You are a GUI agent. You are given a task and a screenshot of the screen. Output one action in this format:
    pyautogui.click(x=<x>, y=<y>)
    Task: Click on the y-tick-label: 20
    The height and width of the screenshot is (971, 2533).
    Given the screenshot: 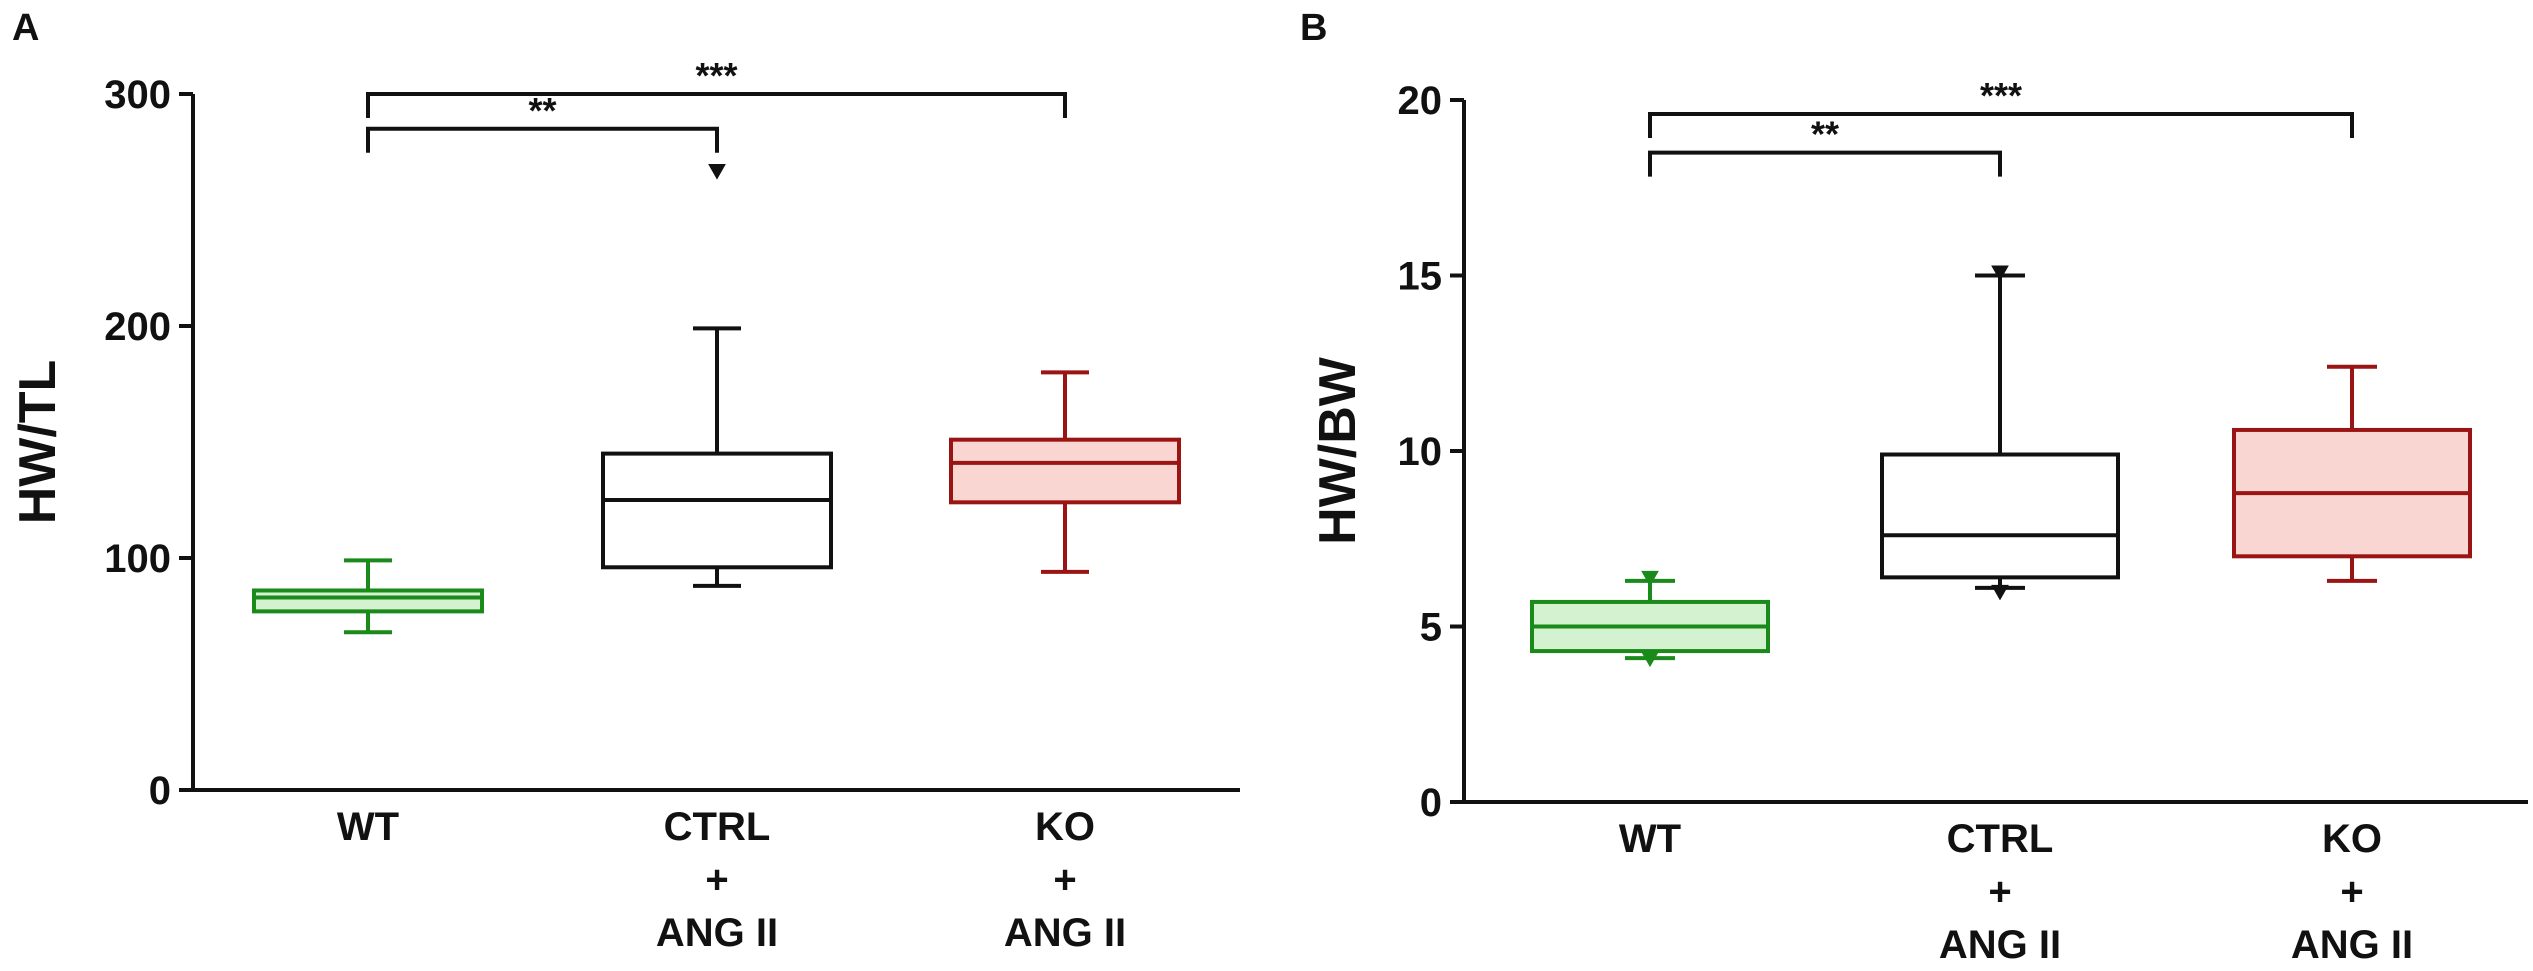 What is the action you would take?
    pyautogui.click(x=1420, y=101)
    